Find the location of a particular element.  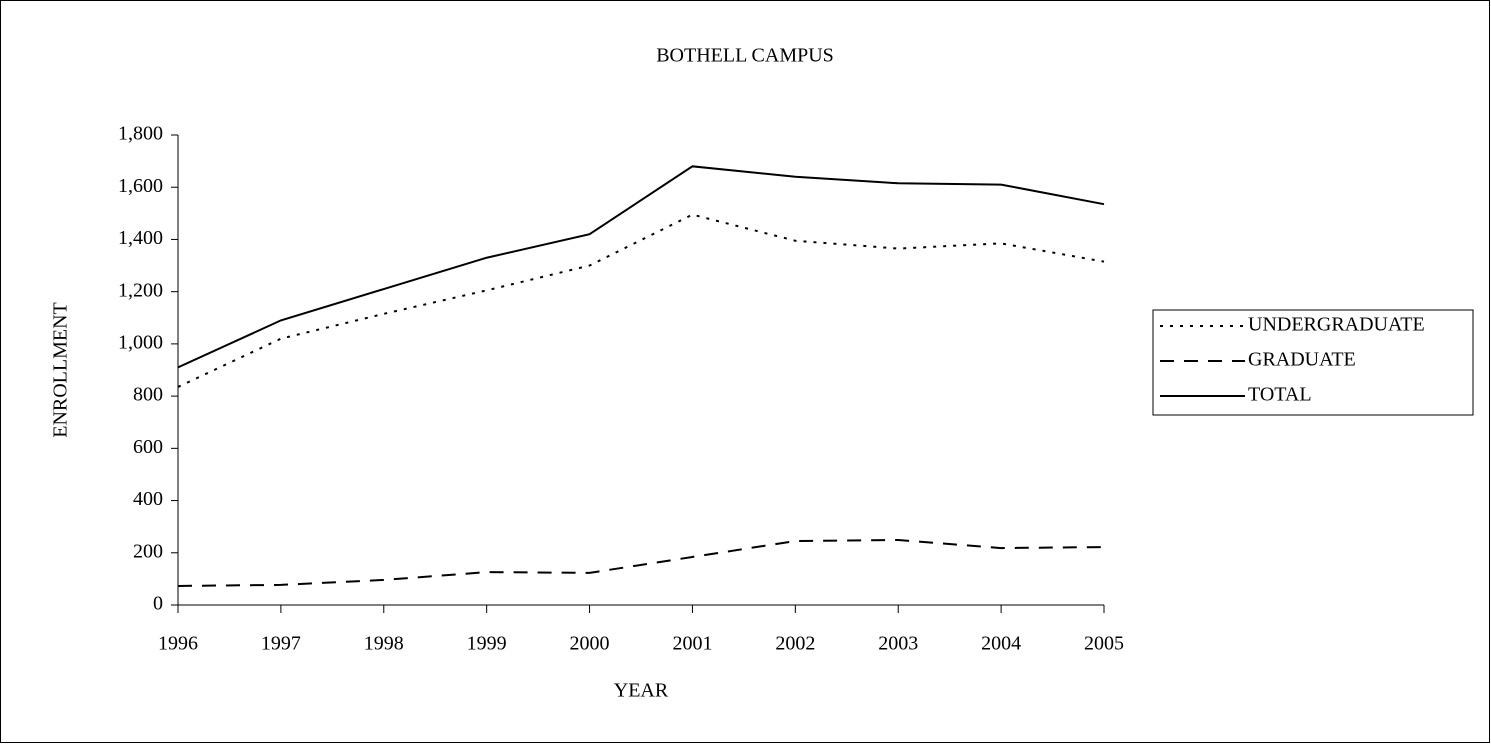

x-tick-label: 1998 is located at coordinates (384, 644).